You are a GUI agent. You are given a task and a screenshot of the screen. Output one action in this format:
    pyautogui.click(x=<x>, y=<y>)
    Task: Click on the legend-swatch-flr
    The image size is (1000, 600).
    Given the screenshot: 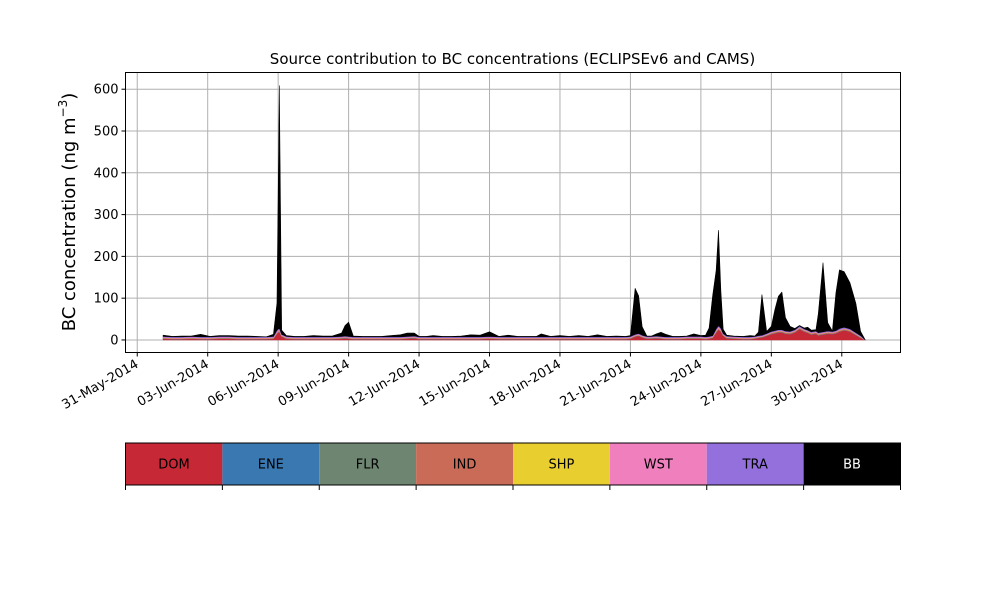 What is the action you would take?
    pyautogui.click(x=368, y=464)
    